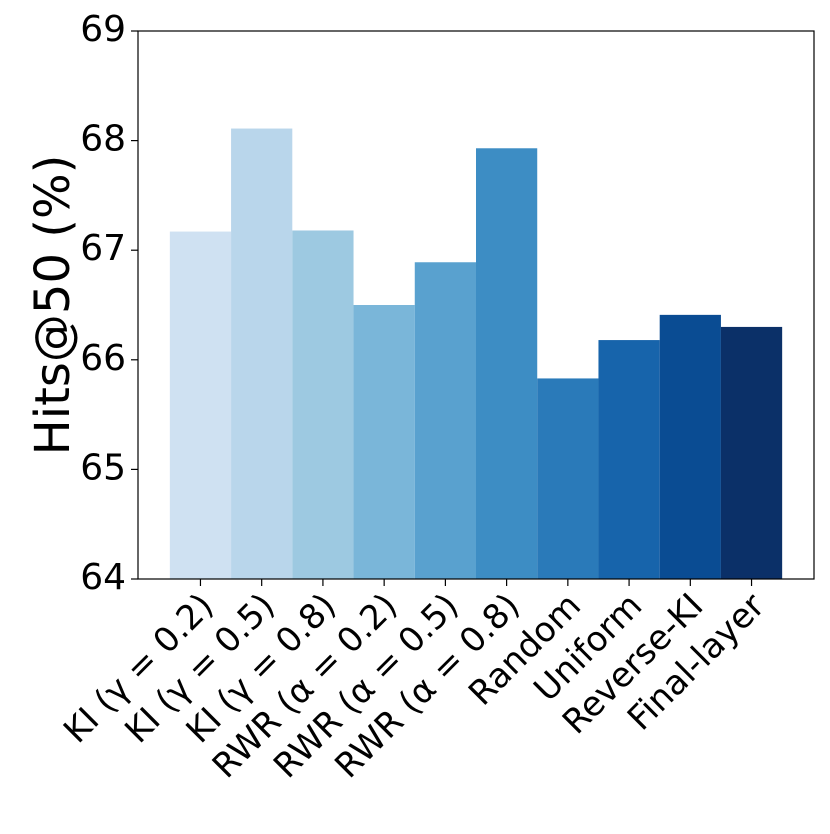 The width and height of the screenshot is (830, 834). I want to click on y-tick-label: 67, so click(103, 248).